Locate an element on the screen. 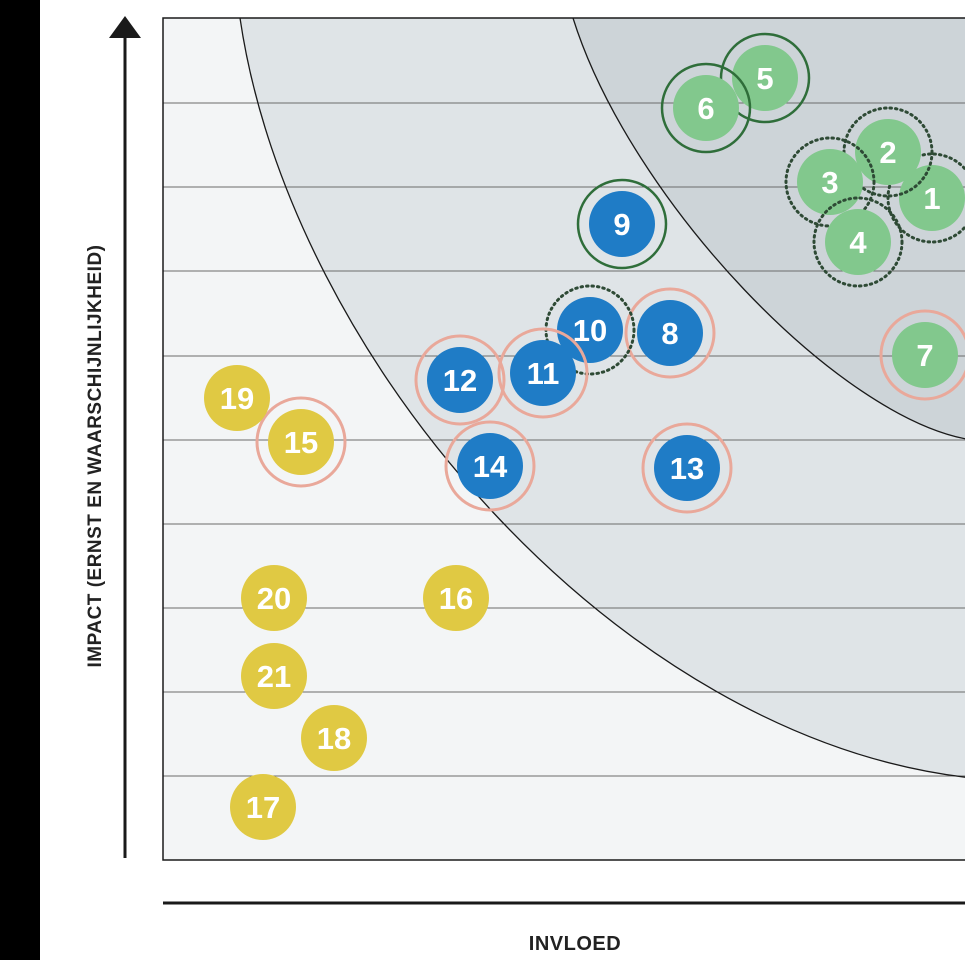 This screenshot has height=960, width=965. bubble-1: 1 is located at coordinates (925, 198).